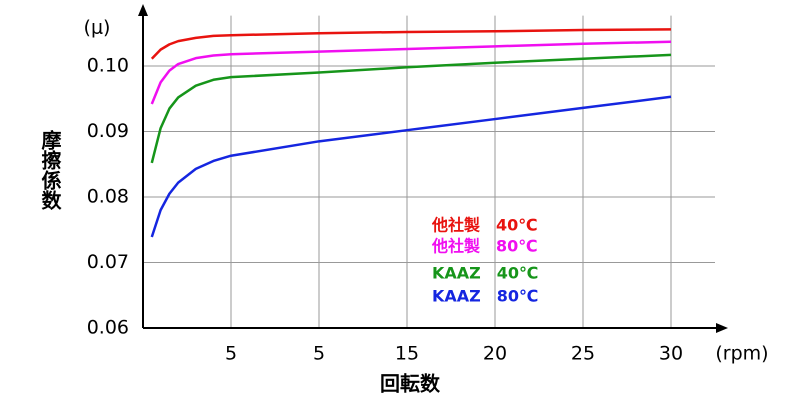 This screenshot has height=400, width=800. What do you see at coordinates (407, 354) in the screenshot?
I see `x-tick-label: 15` at bounding box center [407, 354].